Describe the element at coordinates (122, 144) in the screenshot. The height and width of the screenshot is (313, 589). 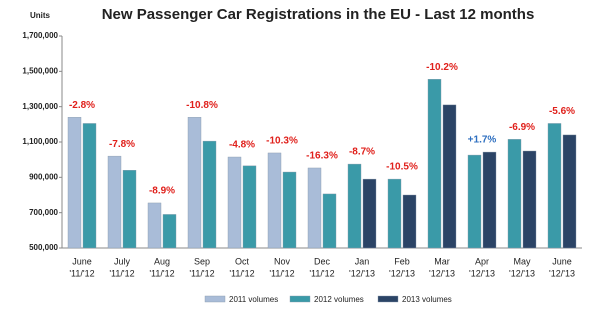
I see `annotation: -7.8%` at that location.